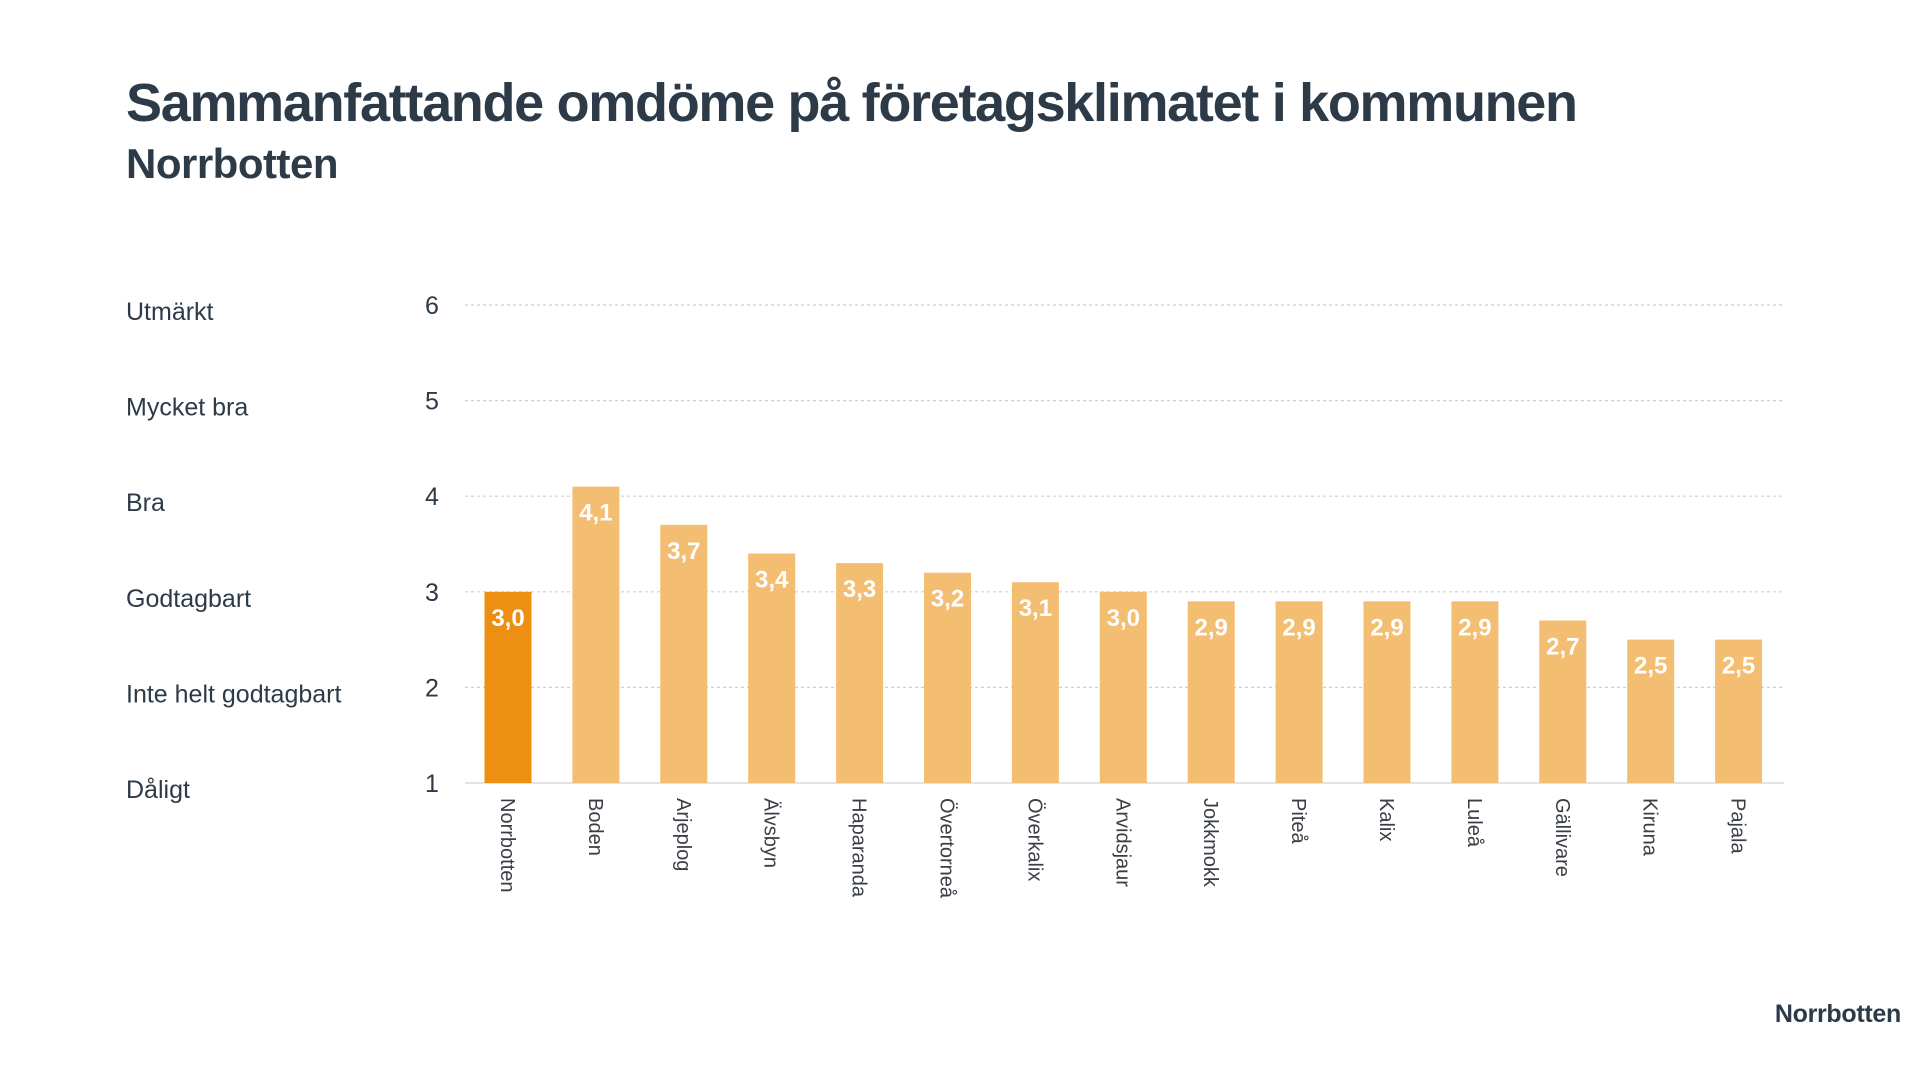  Describe the element at coordinates (1650, 827) in the screenshot. I see `x-category-label: Kiruna` at that location.